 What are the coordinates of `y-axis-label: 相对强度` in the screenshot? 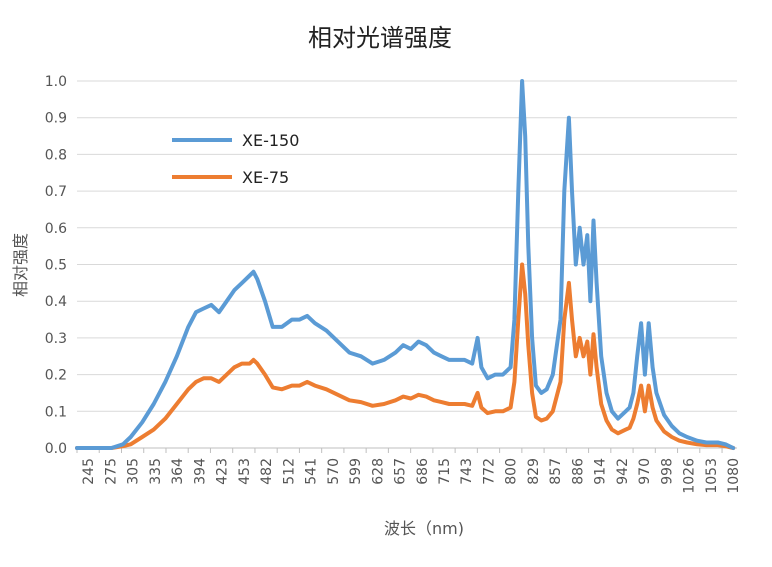 It's located at (20, 265).